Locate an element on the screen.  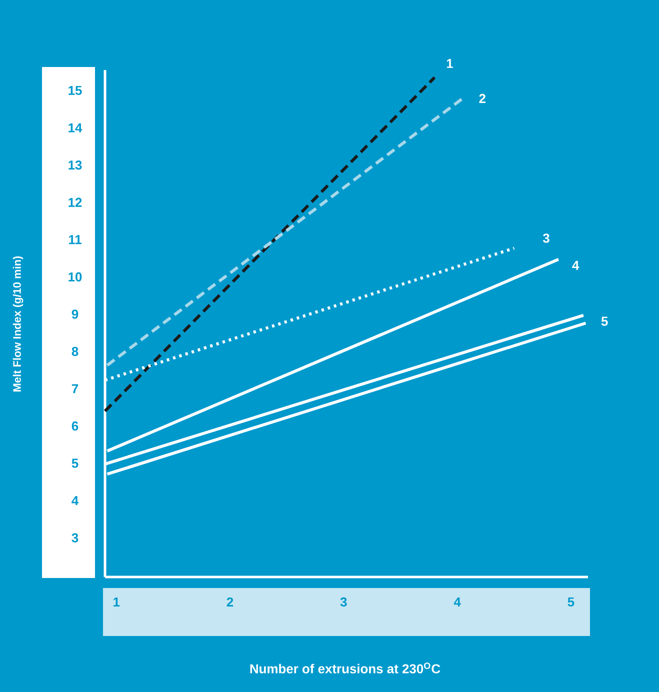
series-label: 4 is located at coordinates (576, 265).